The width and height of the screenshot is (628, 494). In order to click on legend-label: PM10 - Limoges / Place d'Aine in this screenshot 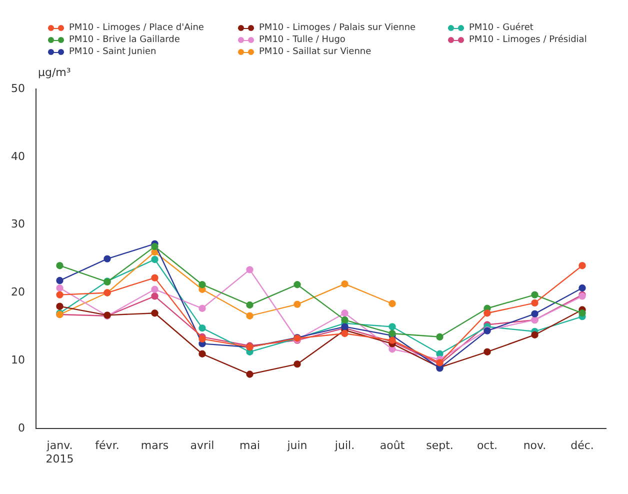, I will do `click(136, 28)`.